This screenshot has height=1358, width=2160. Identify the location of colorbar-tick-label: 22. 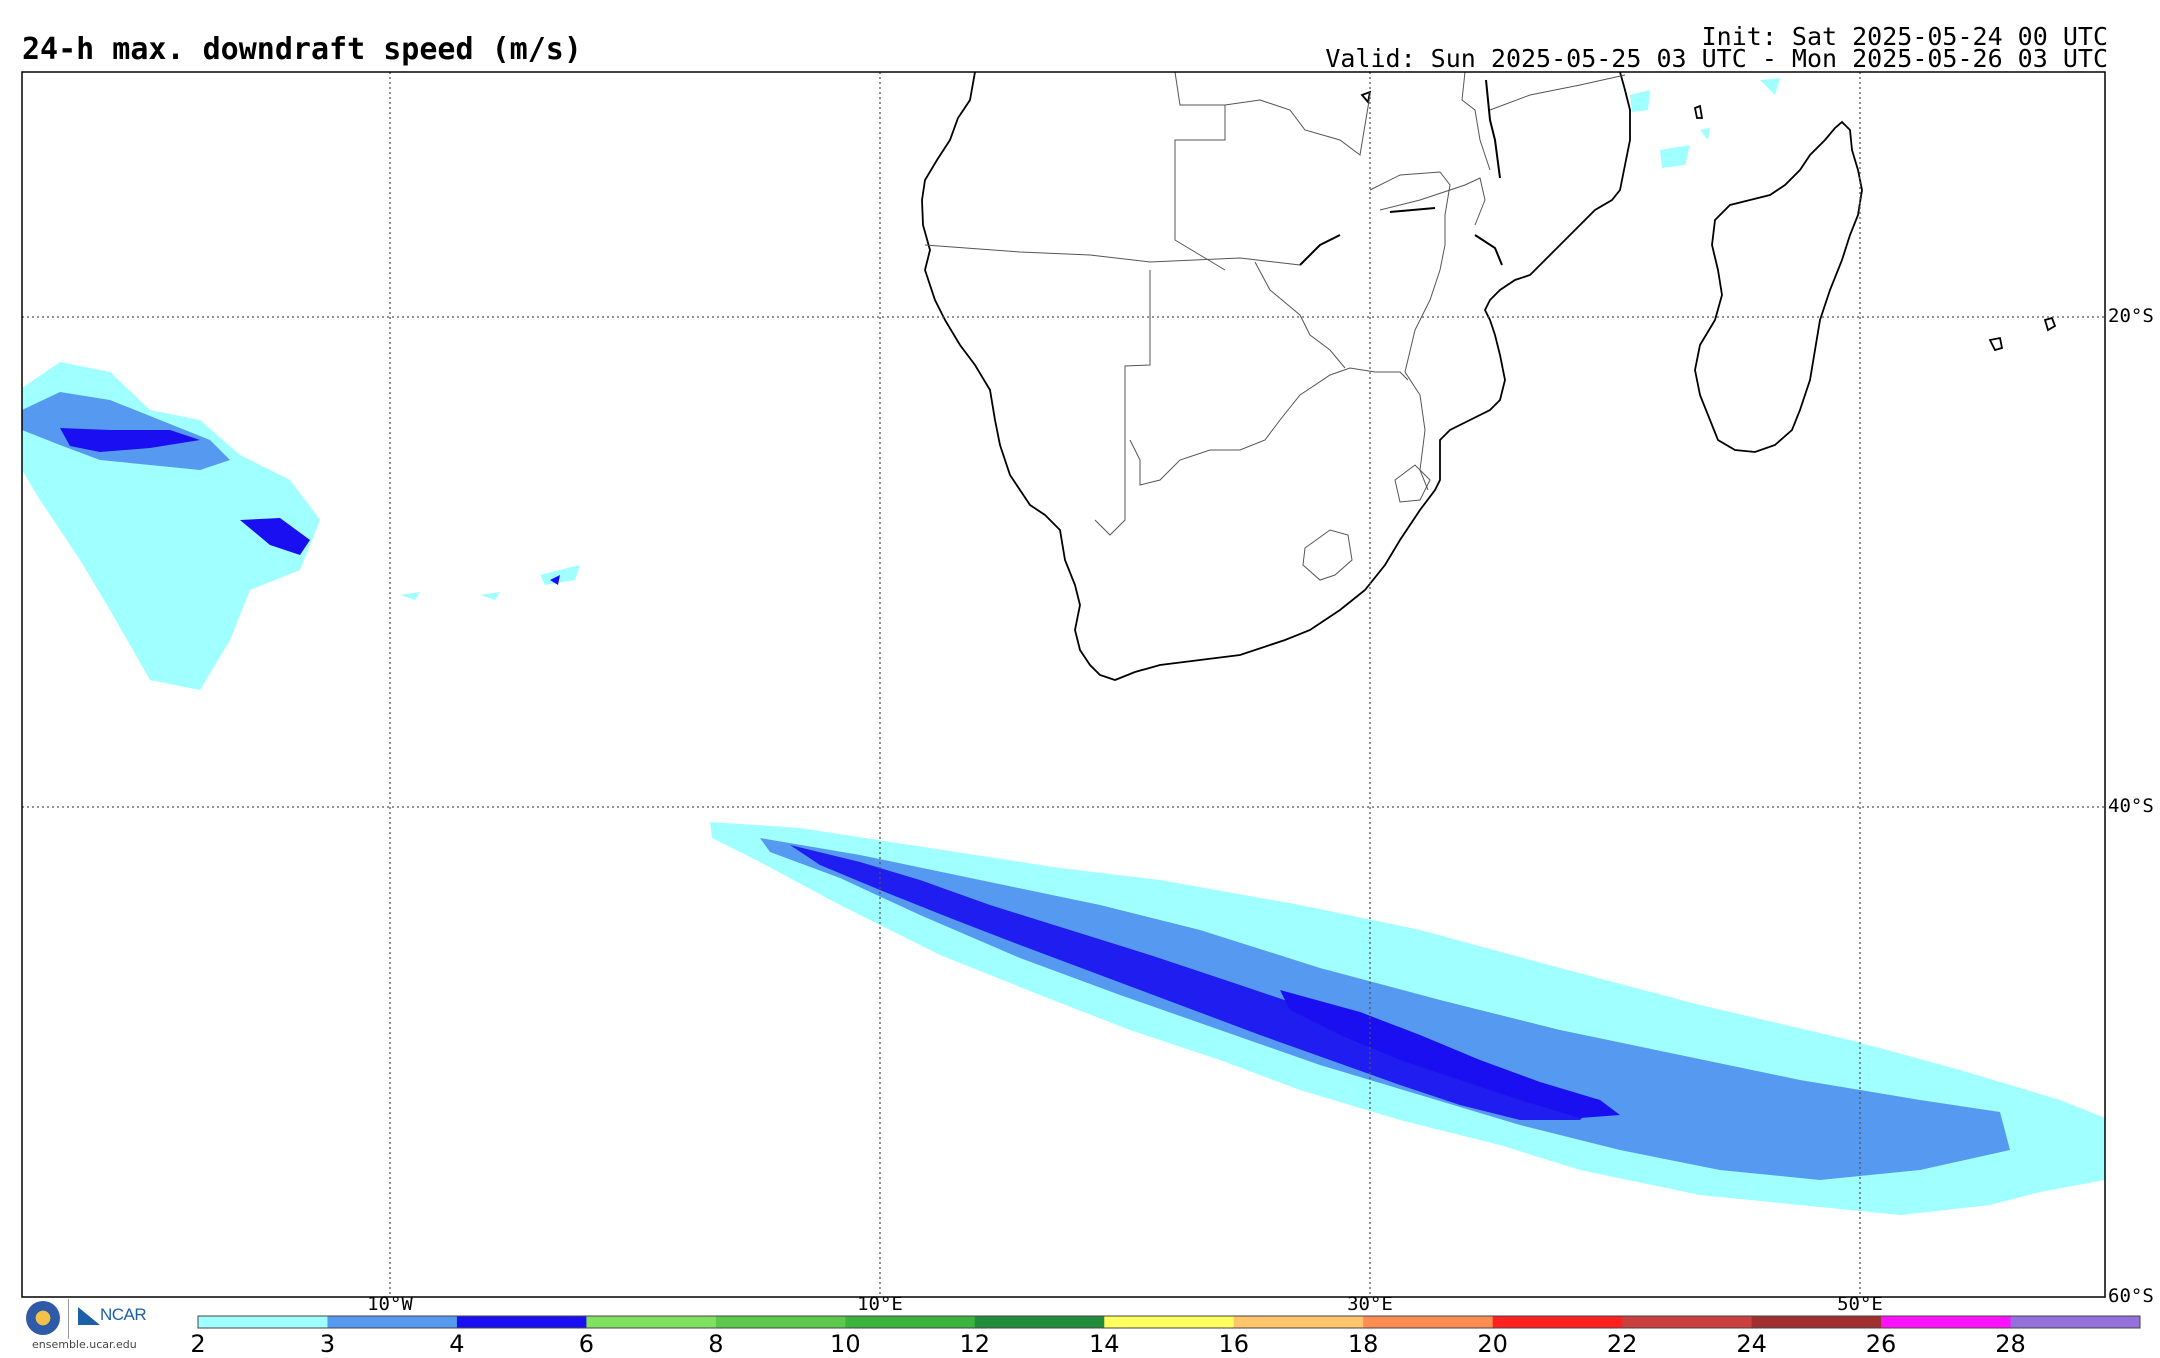
(1622, 1344).